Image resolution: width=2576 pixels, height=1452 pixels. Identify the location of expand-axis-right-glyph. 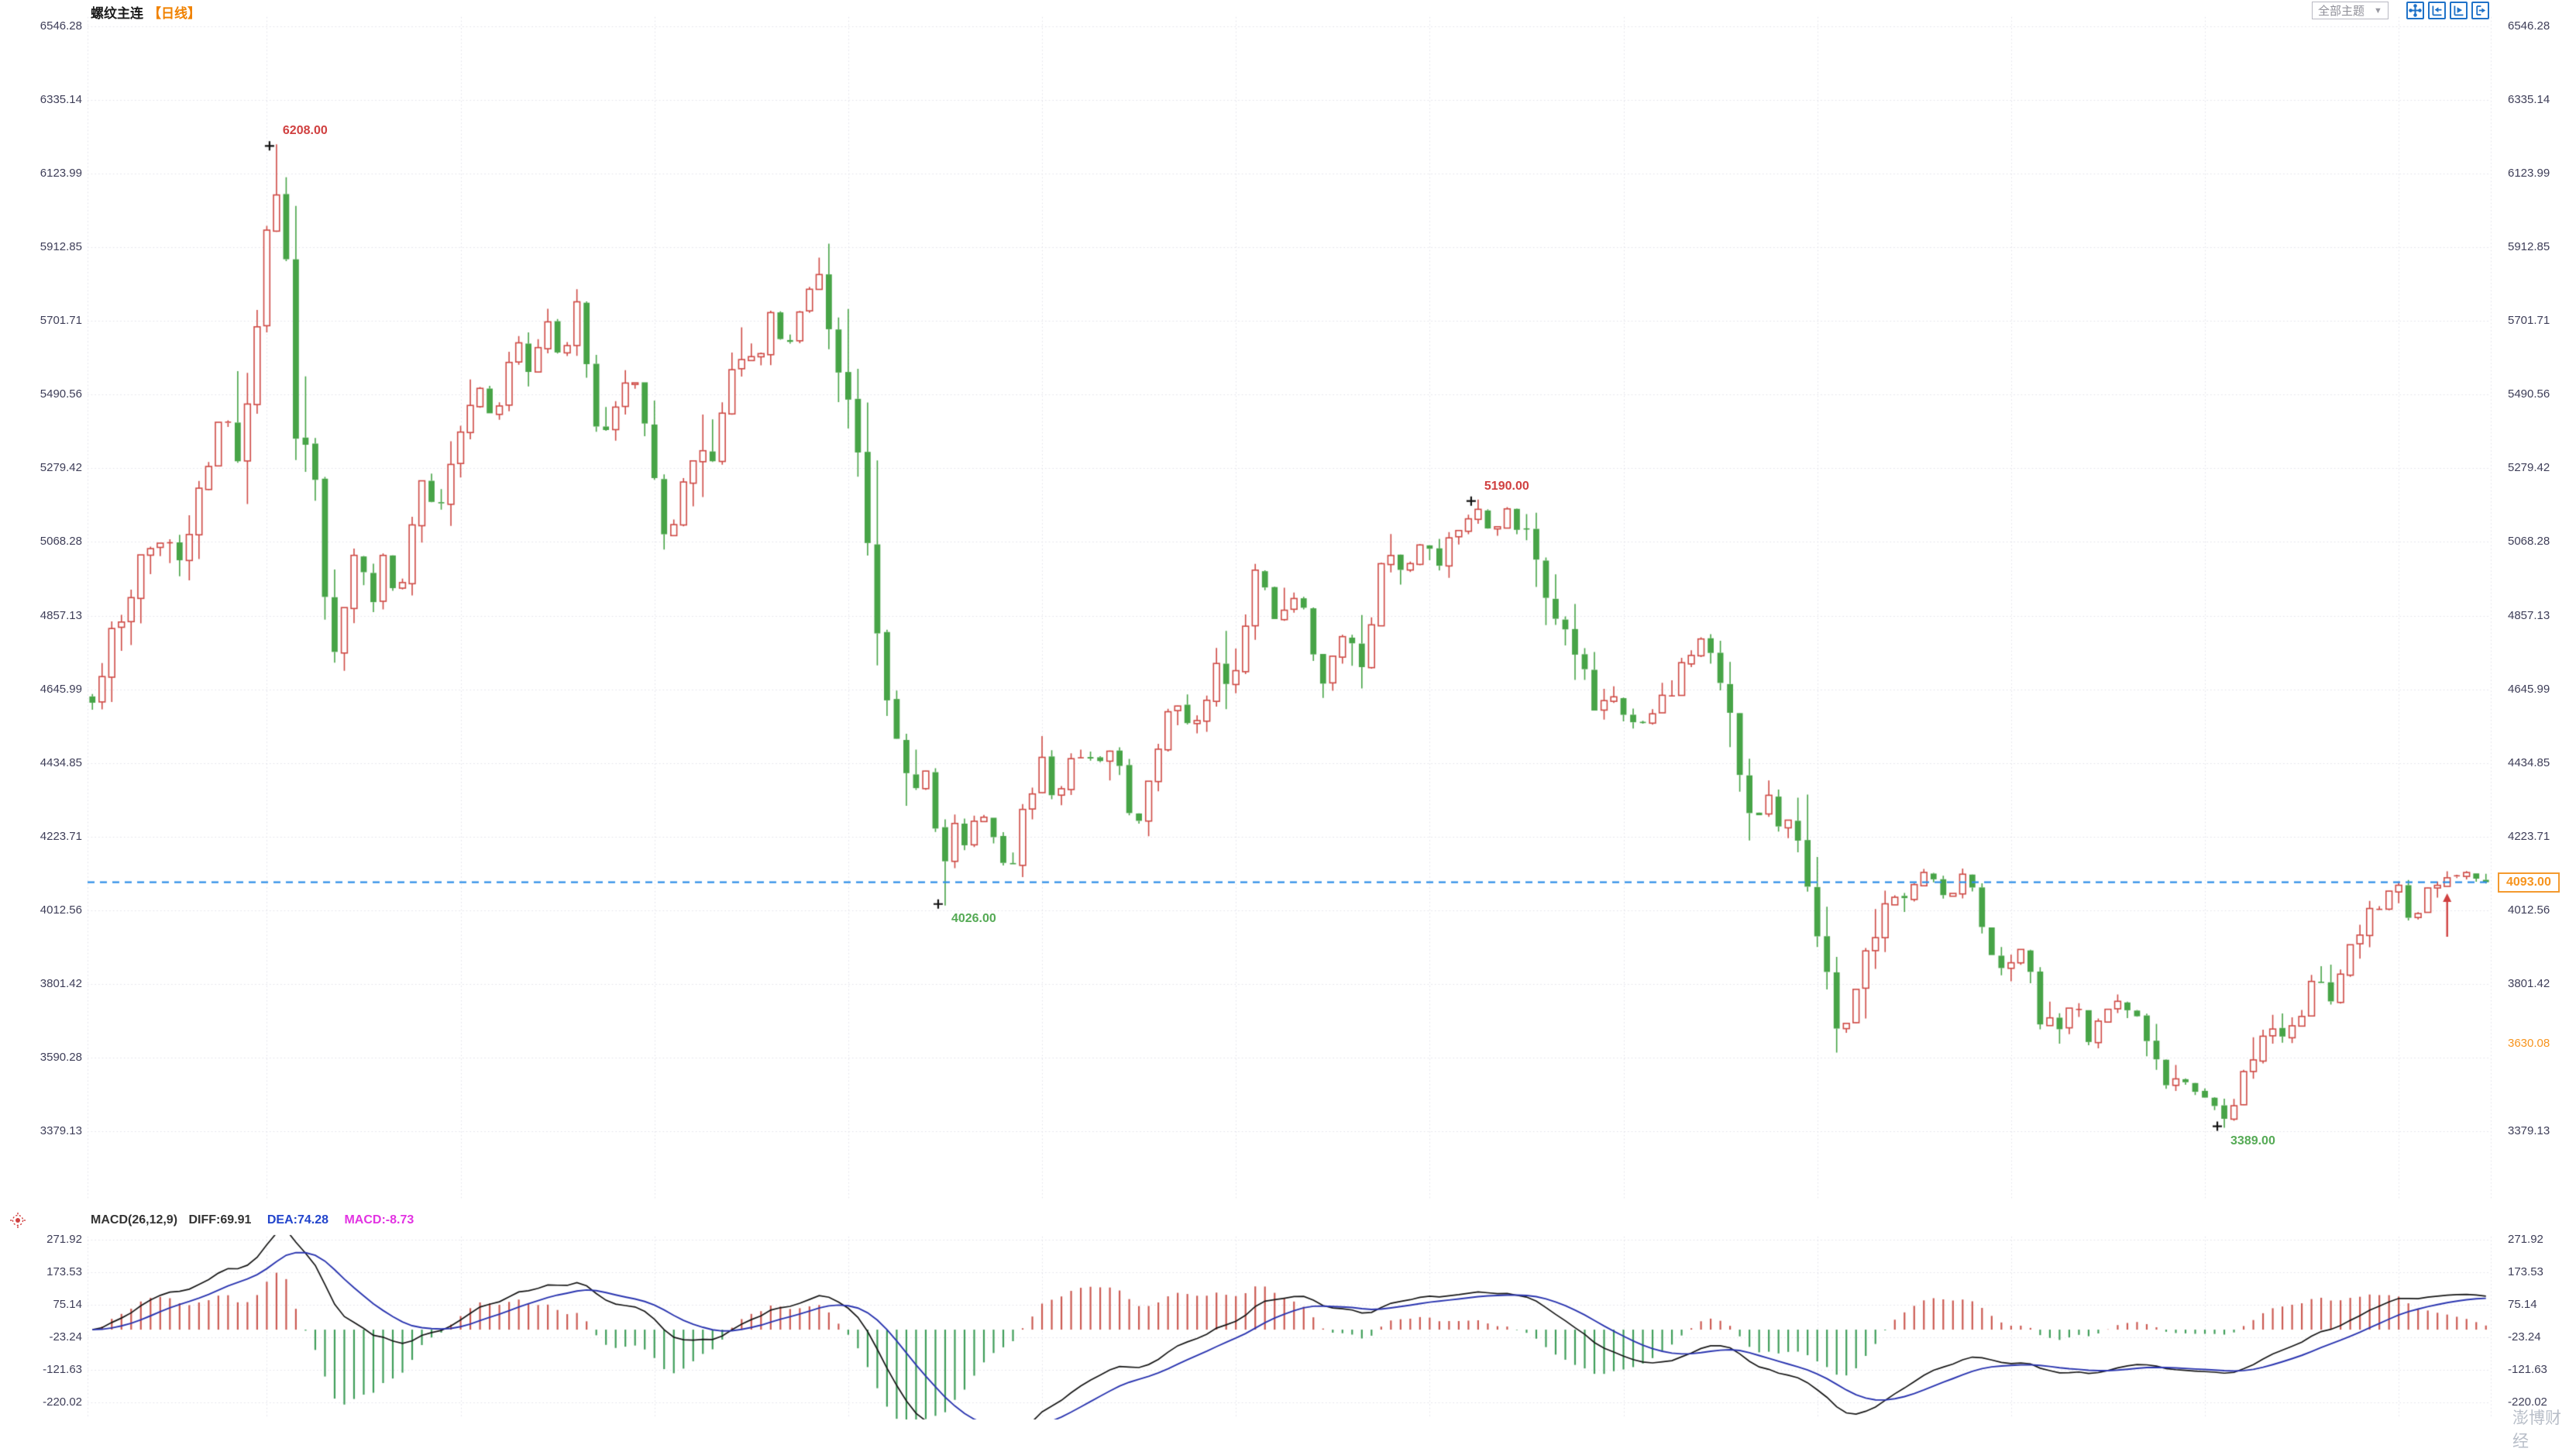
(2459, 10).